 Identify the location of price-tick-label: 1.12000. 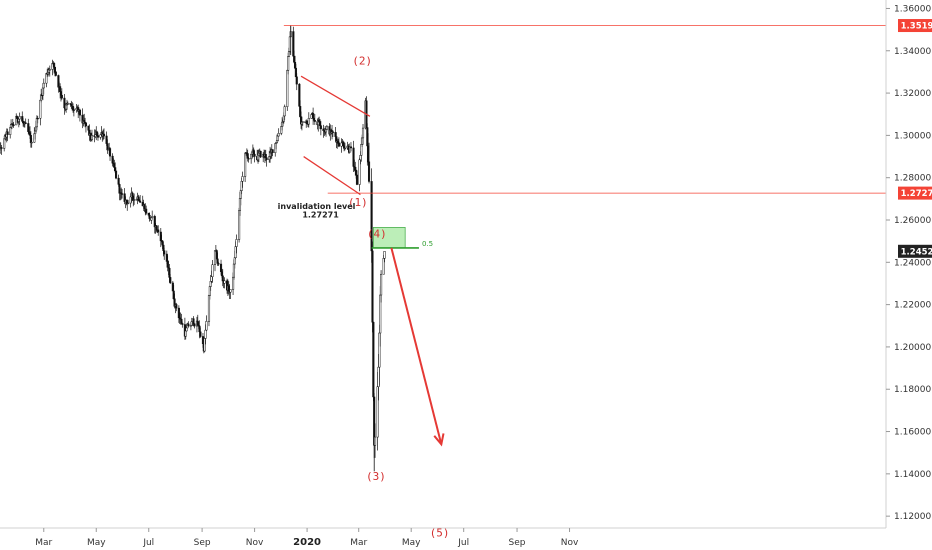
(912, 517).